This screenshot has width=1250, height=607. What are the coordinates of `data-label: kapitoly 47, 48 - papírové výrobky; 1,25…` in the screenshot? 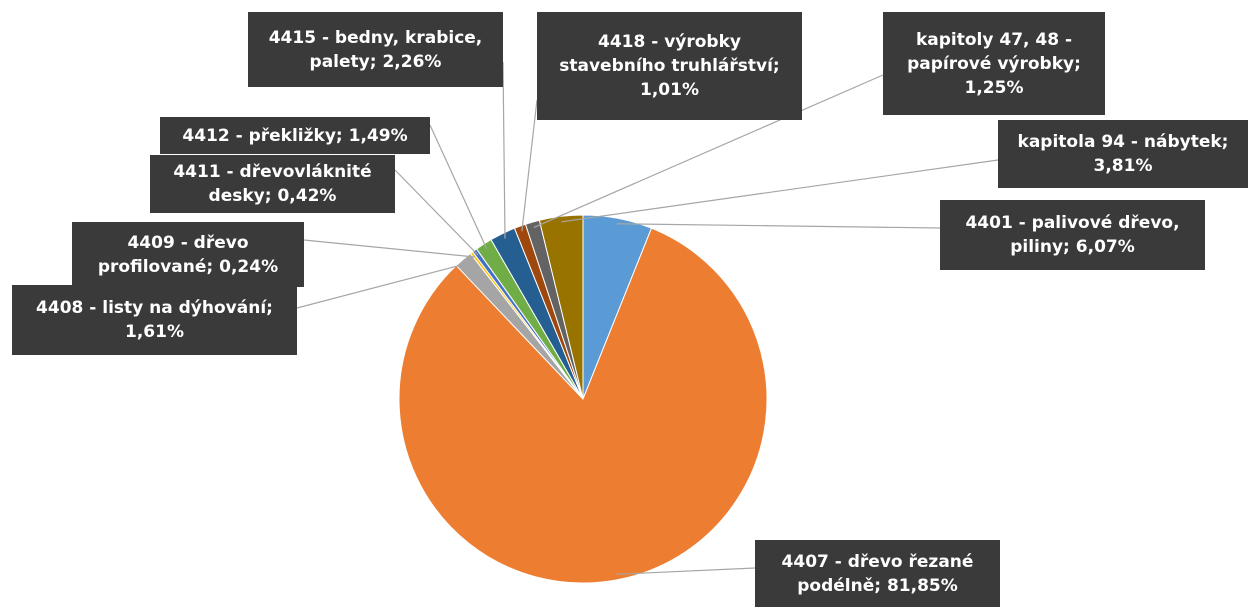 It's located at (994, 63).